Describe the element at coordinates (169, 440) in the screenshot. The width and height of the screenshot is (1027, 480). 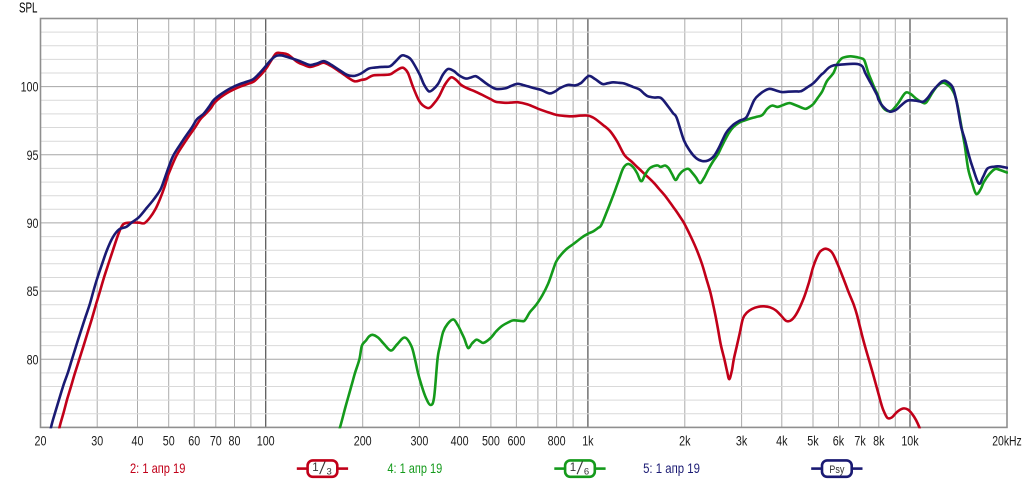
I see `svg-text: 50` at that location.